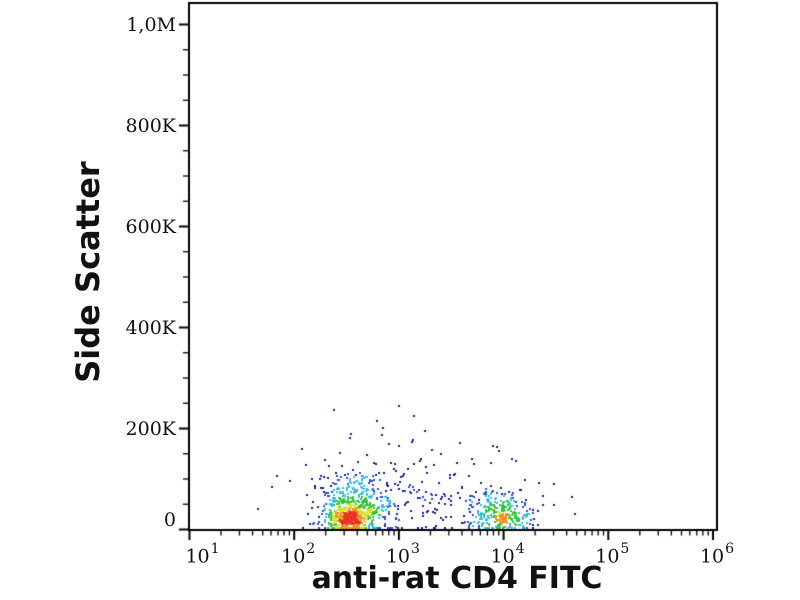 This screenshot has width=800, height=600. I want to click on x-tick-label: 105, so click(612, 553).